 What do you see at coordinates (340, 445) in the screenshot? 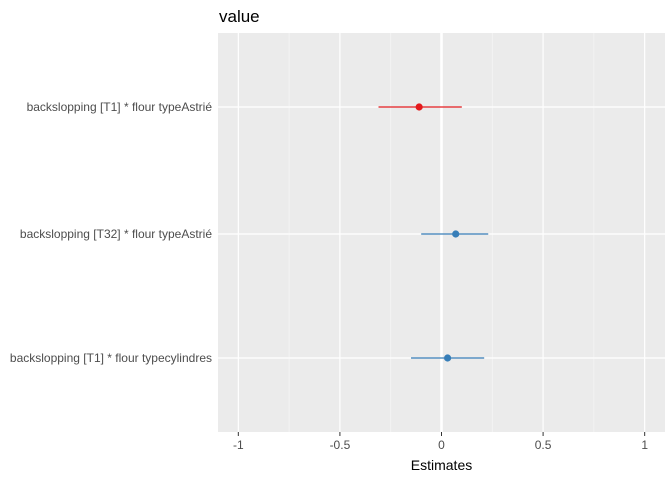
I see `x-tick-label: -0.5` at bounding box center [340, 445].